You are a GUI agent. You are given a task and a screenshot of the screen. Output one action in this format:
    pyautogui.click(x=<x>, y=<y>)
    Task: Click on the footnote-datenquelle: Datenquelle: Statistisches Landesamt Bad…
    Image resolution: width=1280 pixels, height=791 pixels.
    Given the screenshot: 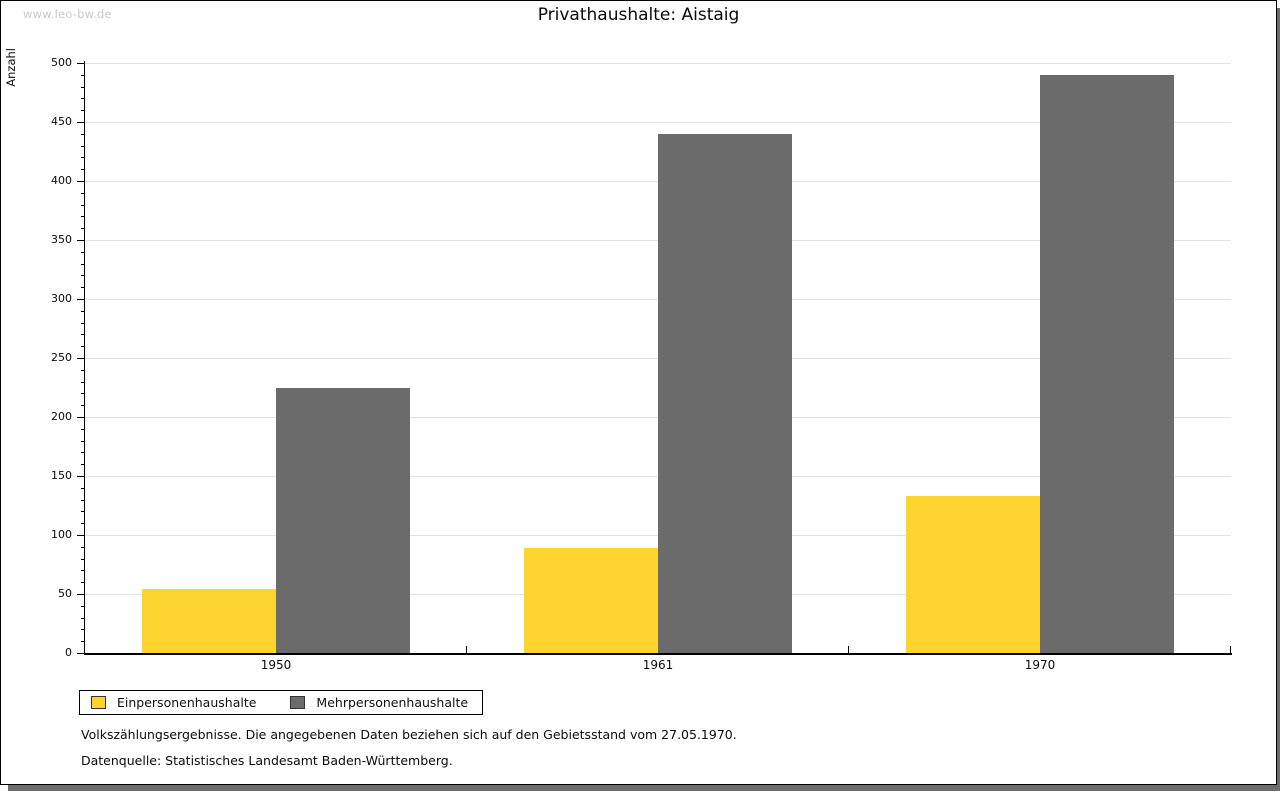 What is the action you would take?
    pyautogui.click(x=267, y=760)
    